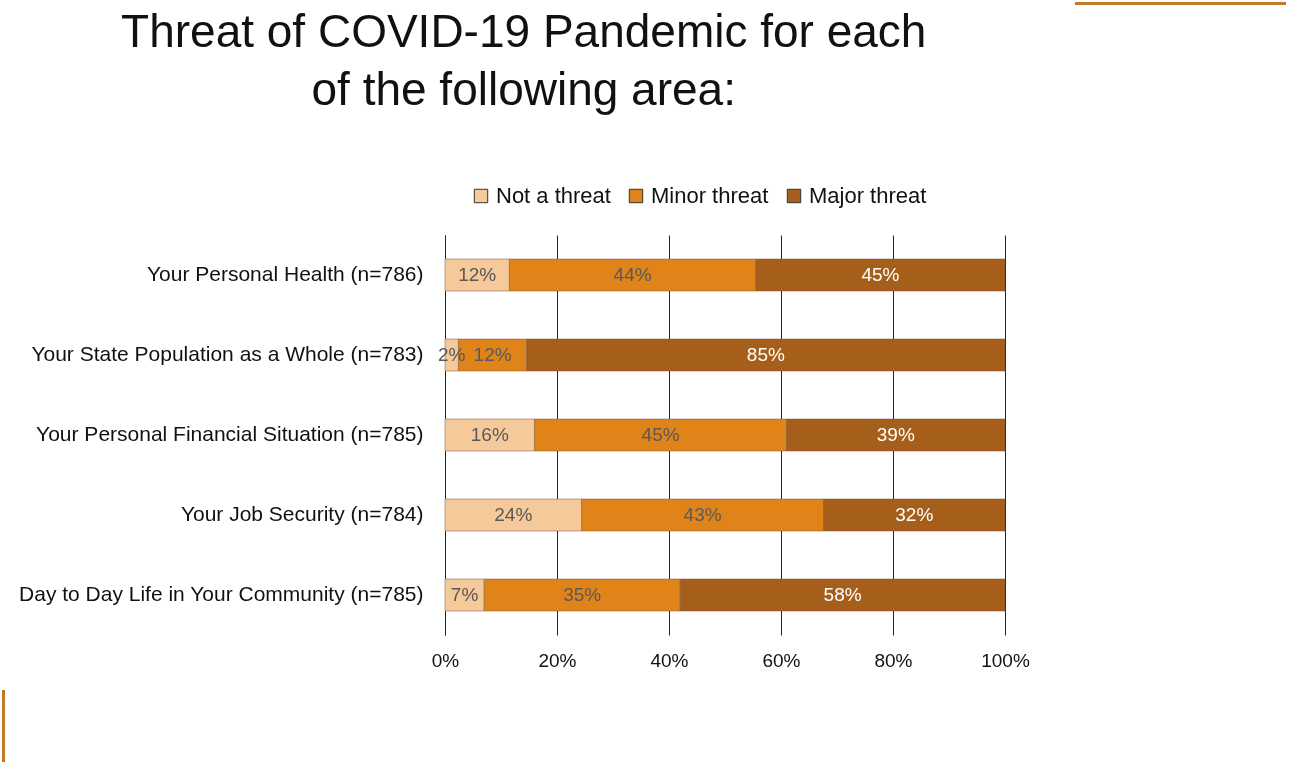  I want to click on y-tick-label: Your Job Security (n=784), so click(302, 513).